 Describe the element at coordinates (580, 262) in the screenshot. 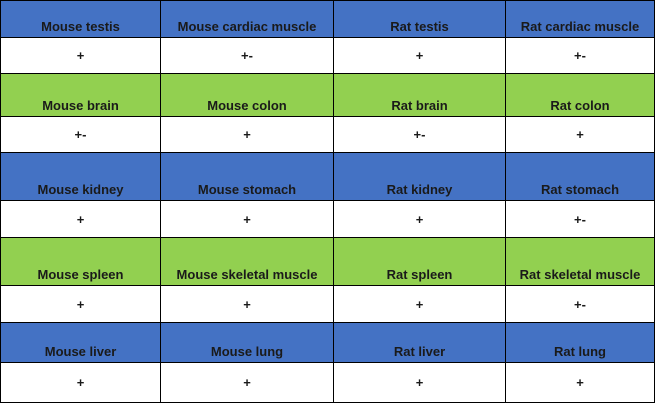

I see `tissue-header-cell: Rat skeletal muscle` at that location.